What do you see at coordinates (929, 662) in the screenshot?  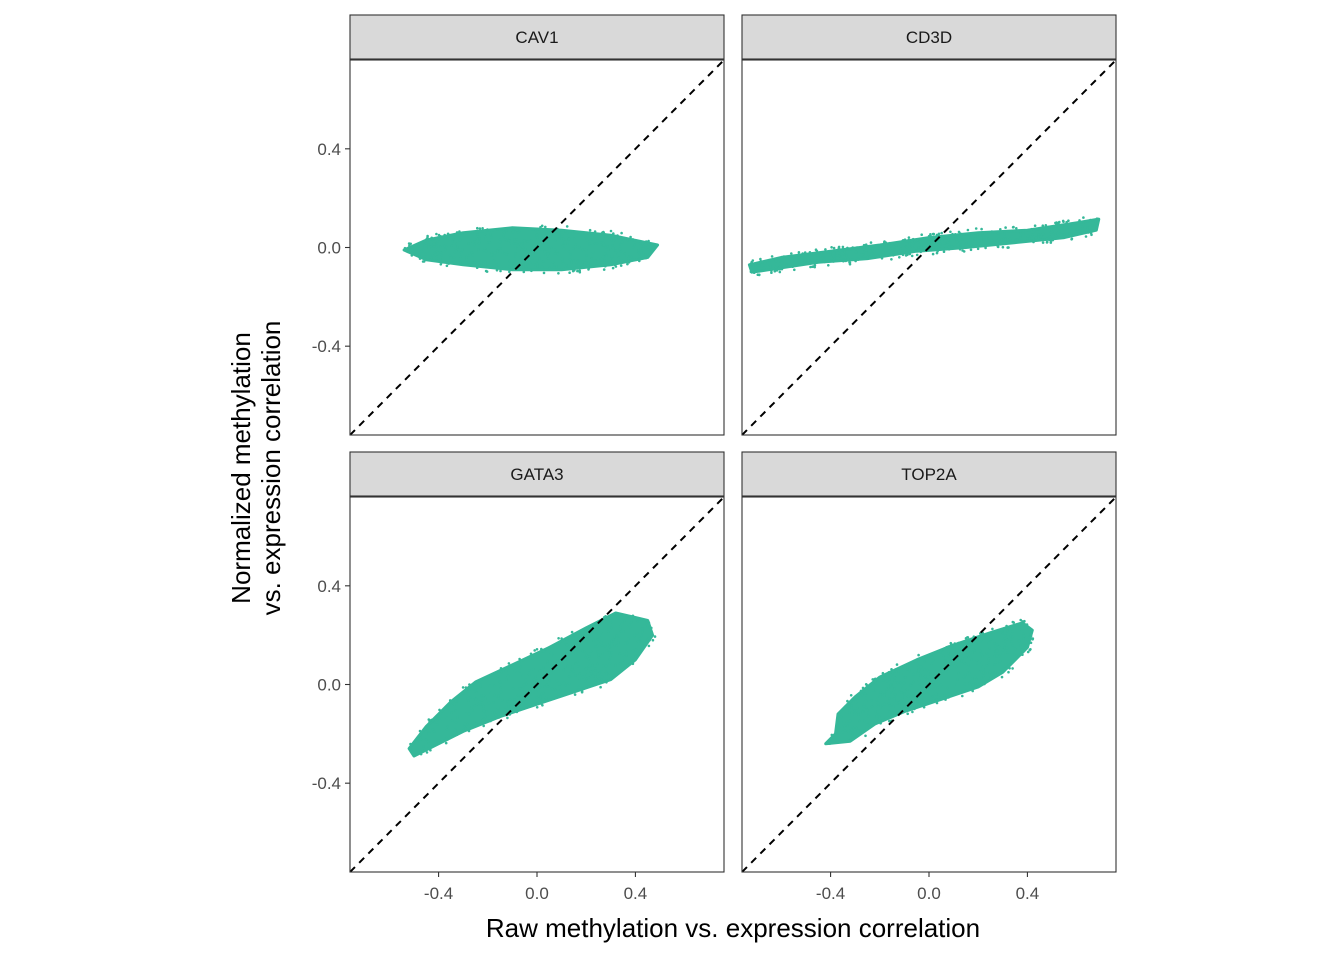 I see `facet-top2a: TOP2A` at bounding box center [929, 662].